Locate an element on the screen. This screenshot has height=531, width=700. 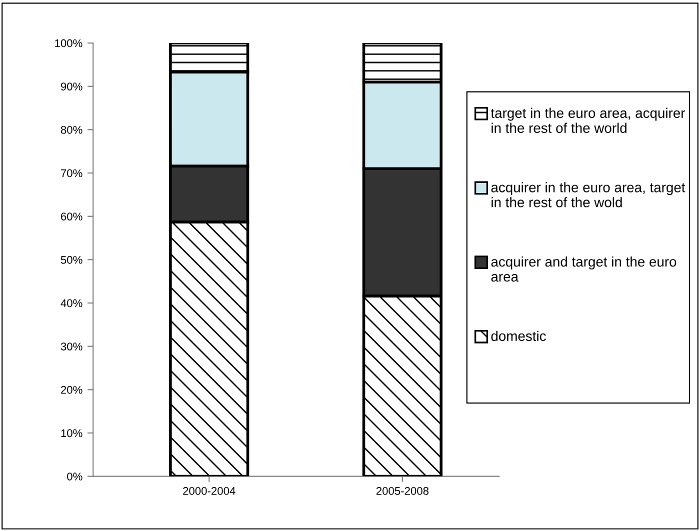
x-tick-label: 2005-2008 is located at coordinates (402, 491).